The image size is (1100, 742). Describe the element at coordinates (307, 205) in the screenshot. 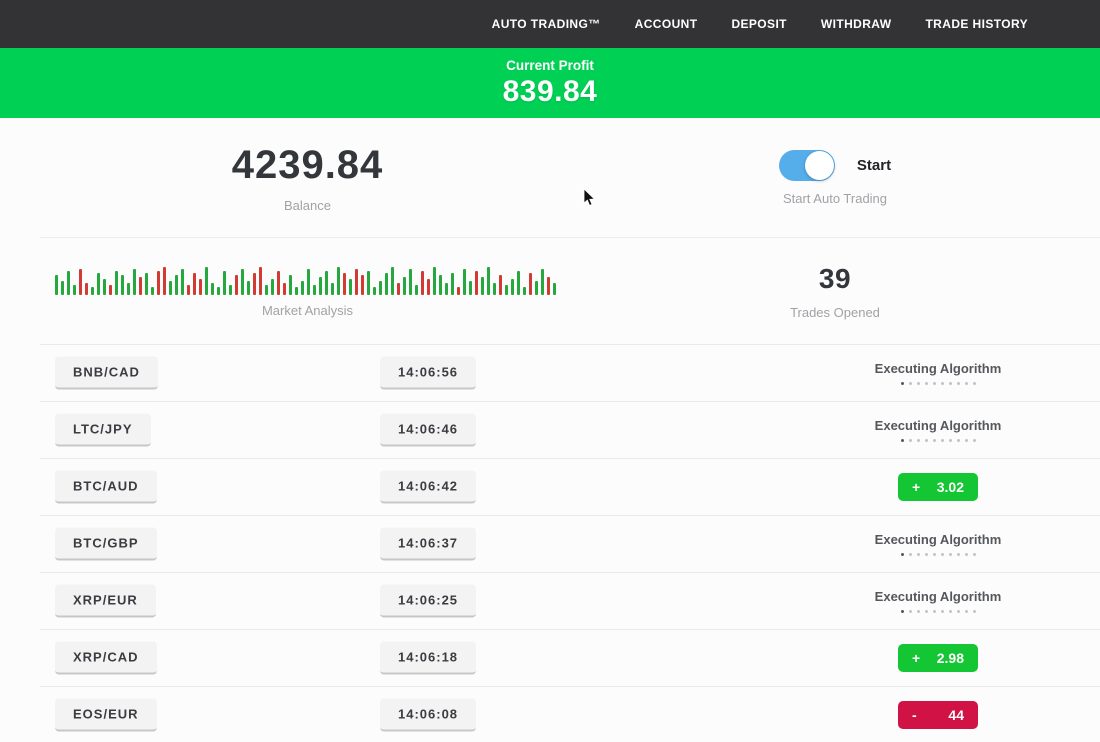

I see `balance-label: Balance` at that location.